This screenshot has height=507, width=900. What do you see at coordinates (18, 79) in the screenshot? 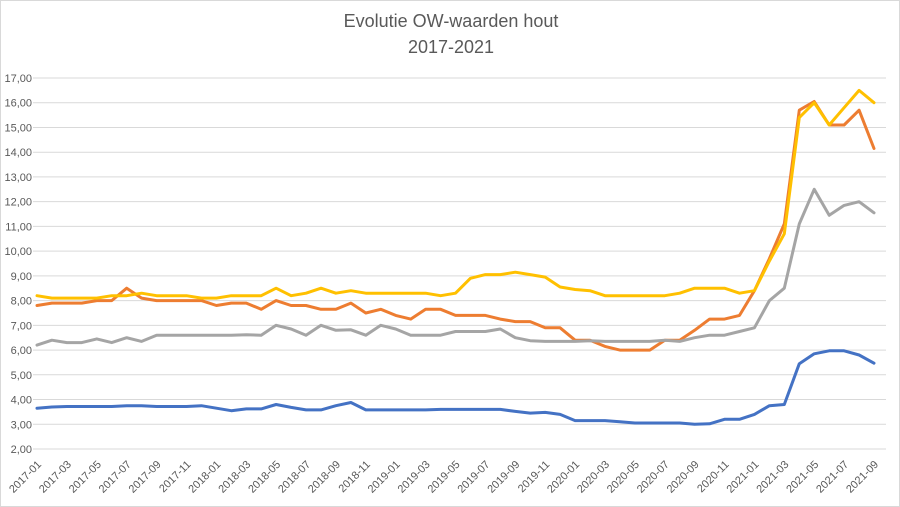
I see `y-tick-label: 17,00` at bounding box center [18, 79].